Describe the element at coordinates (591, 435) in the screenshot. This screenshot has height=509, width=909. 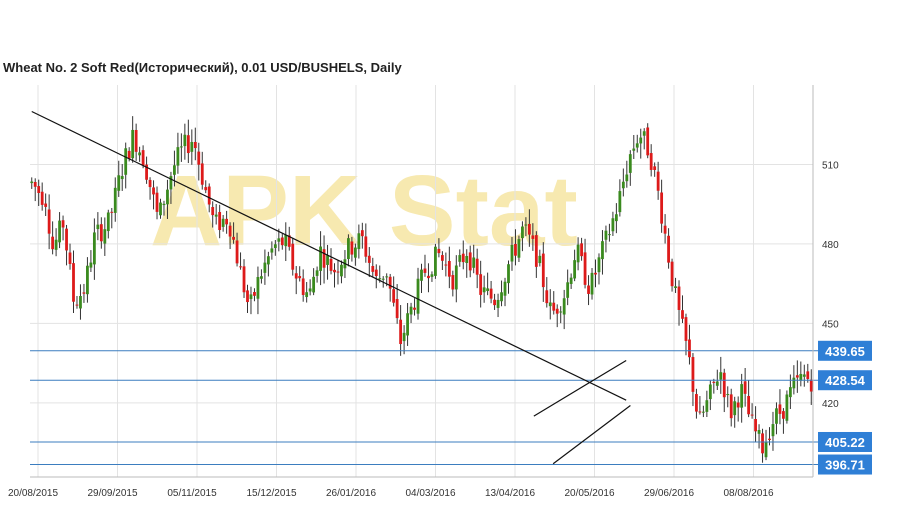
I see `trendline-channel-lower` at that location.